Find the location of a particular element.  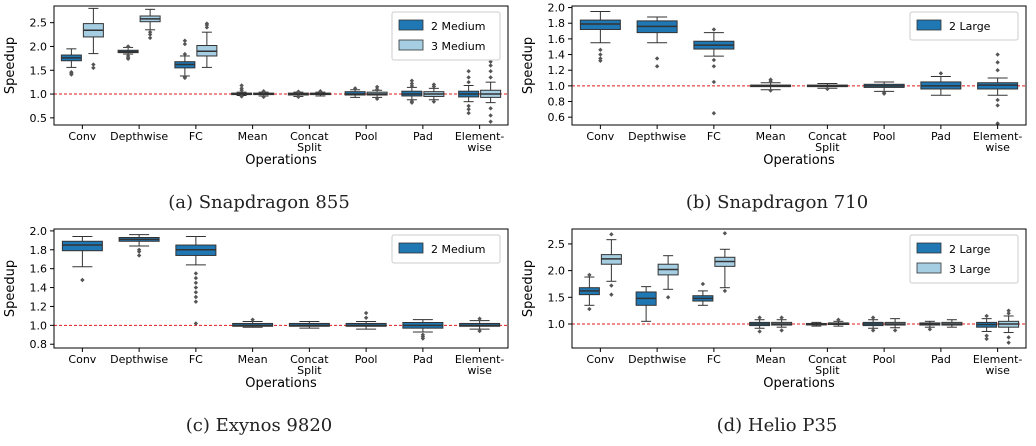

y-tick-label: 1.6 is located at coordinates (557, 39).